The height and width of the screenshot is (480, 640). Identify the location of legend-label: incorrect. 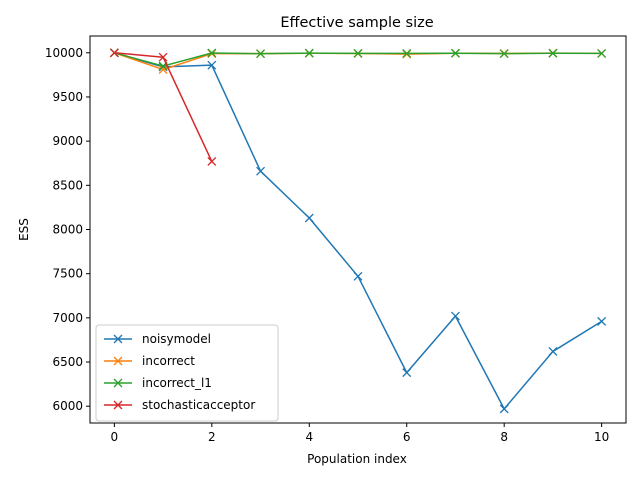
(168, 361).